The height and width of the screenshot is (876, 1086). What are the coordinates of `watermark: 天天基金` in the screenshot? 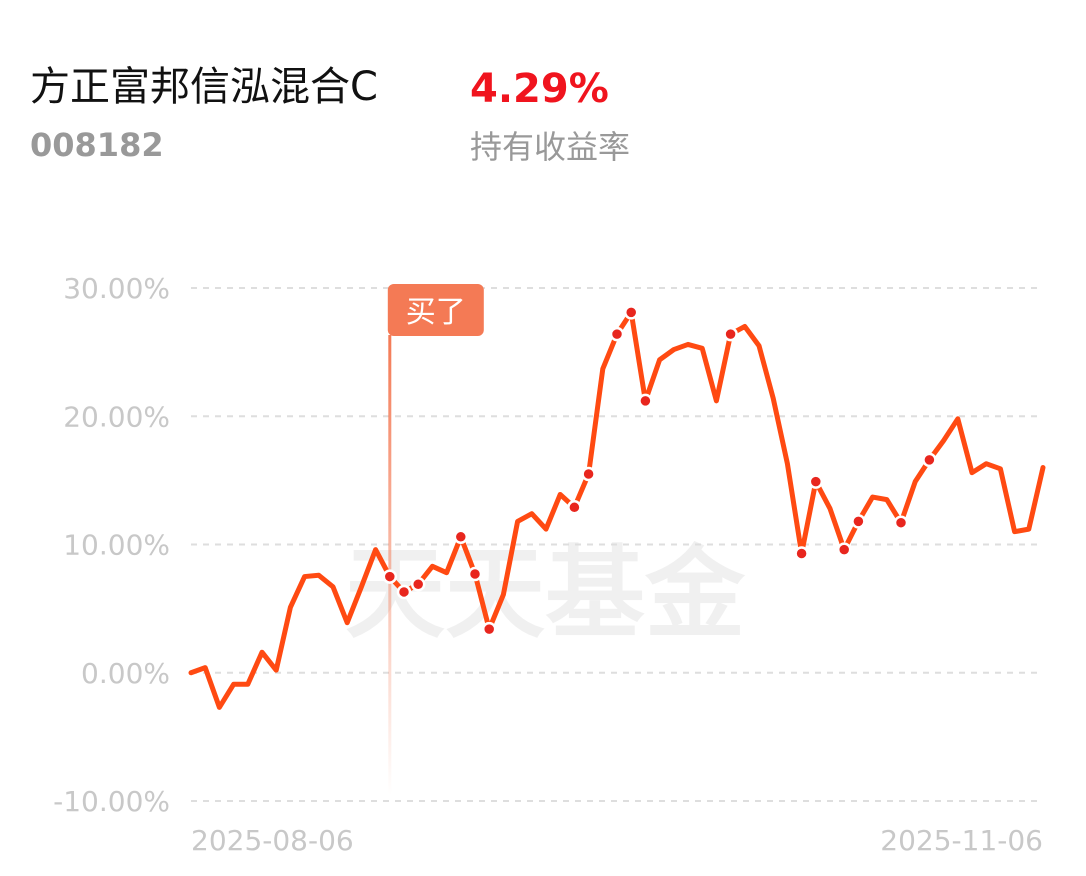 It's located at (545, 593).